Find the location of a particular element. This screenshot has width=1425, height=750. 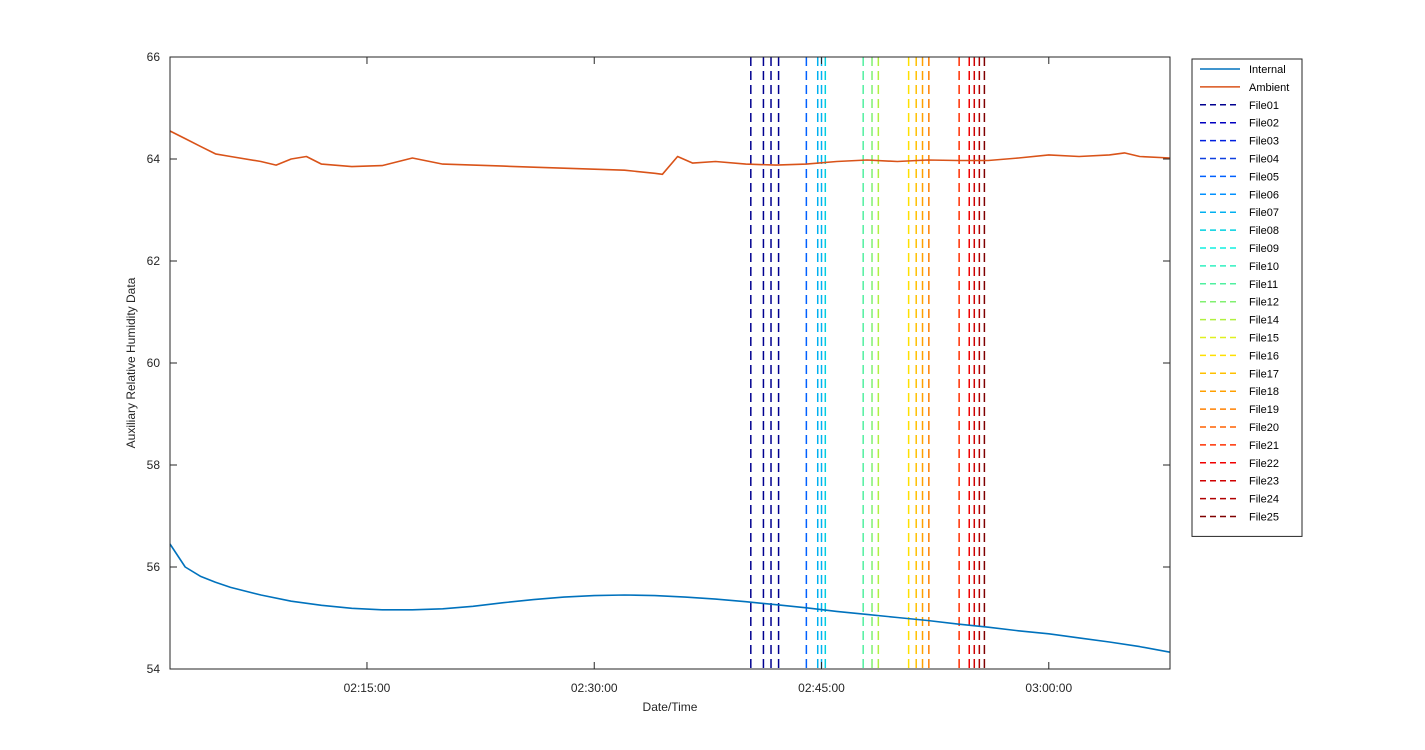

x-tick-label: 03:00:00 is located at coordinates (1048, 688).